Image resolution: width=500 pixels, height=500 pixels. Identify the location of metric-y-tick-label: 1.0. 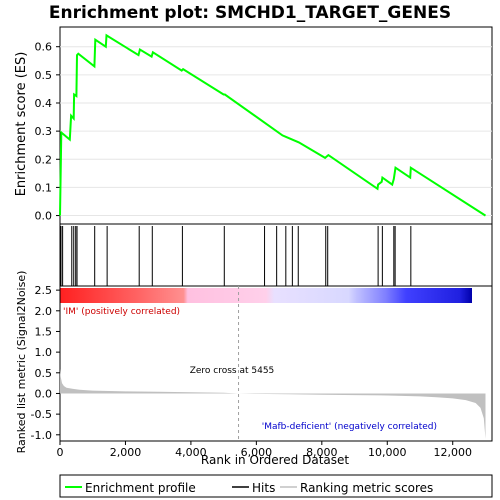
(44, 352).